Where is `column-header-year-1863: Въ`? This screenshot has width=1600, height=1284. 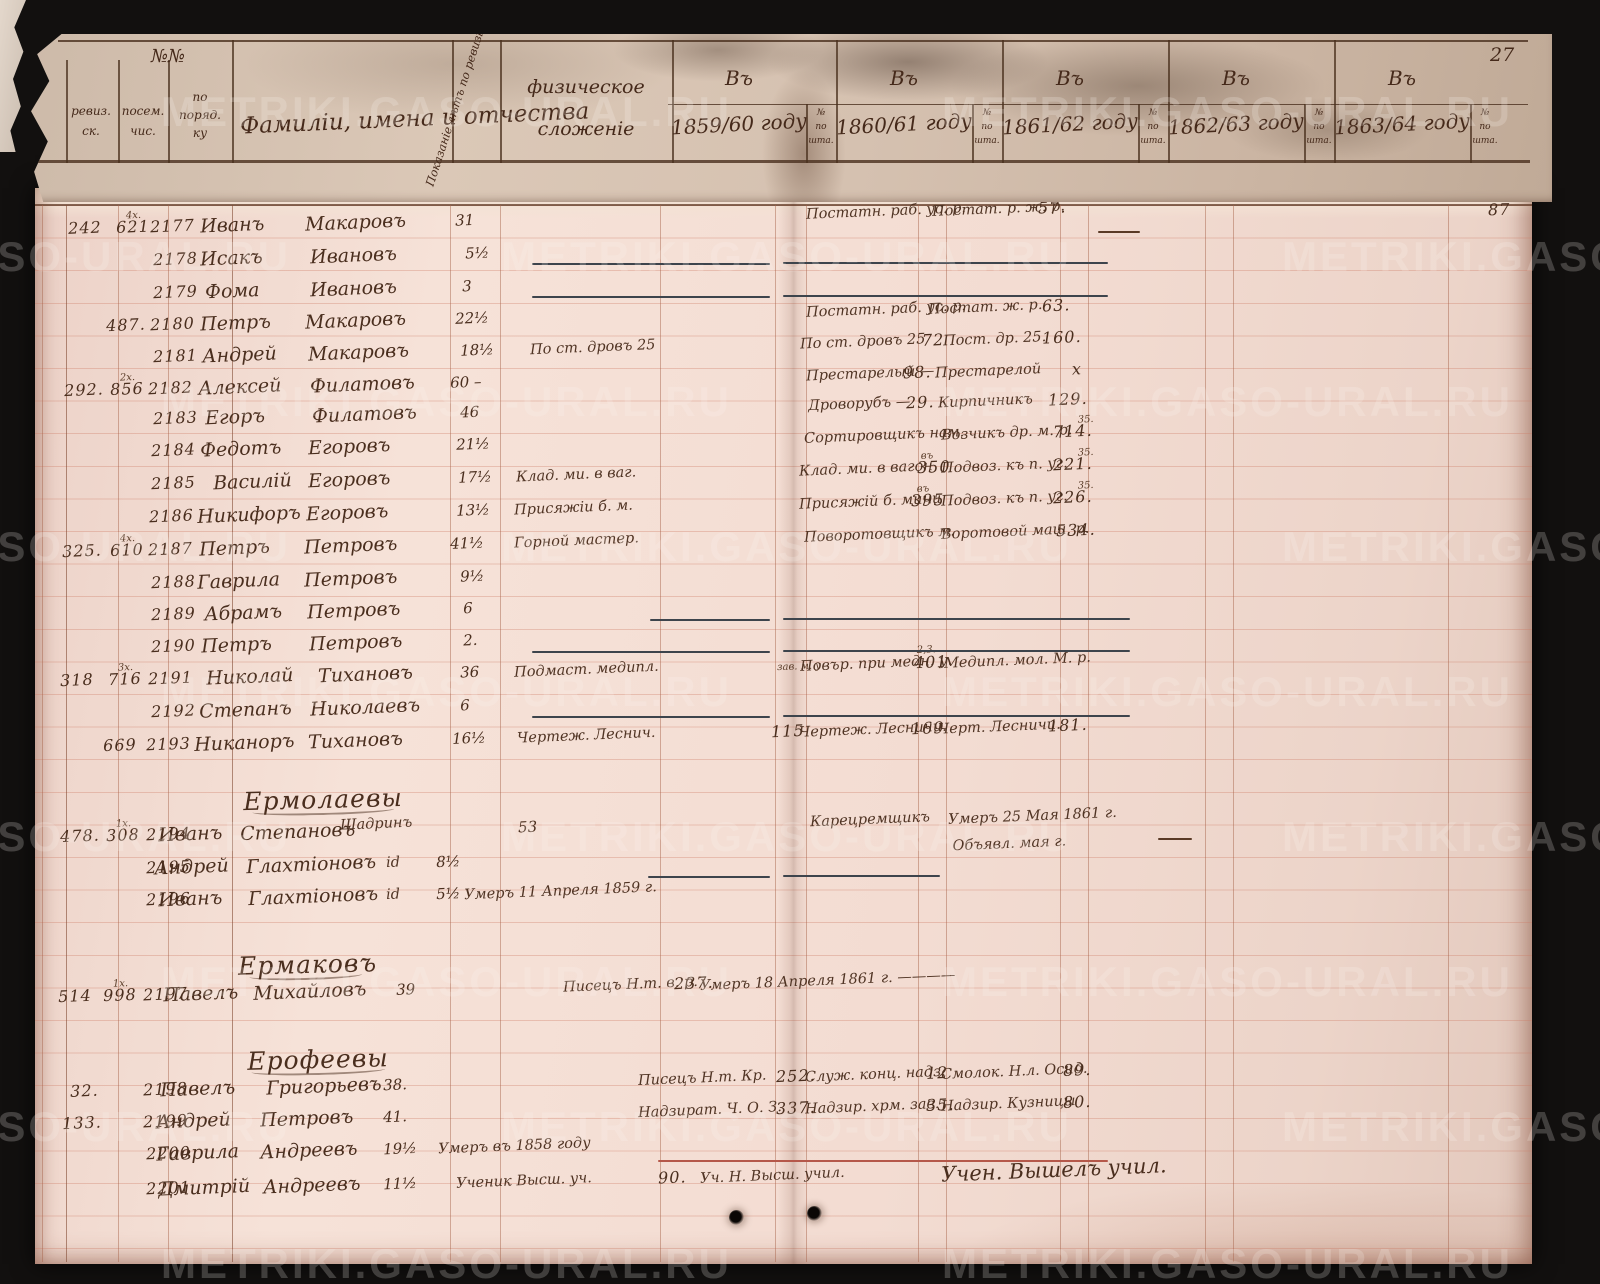 column-header-year-1863: Въ is located at coordinates (1402, 78).